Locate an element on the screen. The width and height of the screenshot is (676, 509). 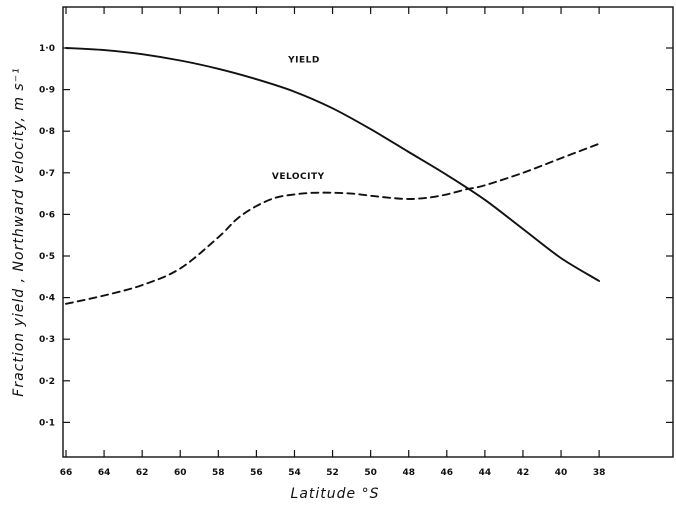
x-tick-label: 62 is located at coordinates (142, 473).